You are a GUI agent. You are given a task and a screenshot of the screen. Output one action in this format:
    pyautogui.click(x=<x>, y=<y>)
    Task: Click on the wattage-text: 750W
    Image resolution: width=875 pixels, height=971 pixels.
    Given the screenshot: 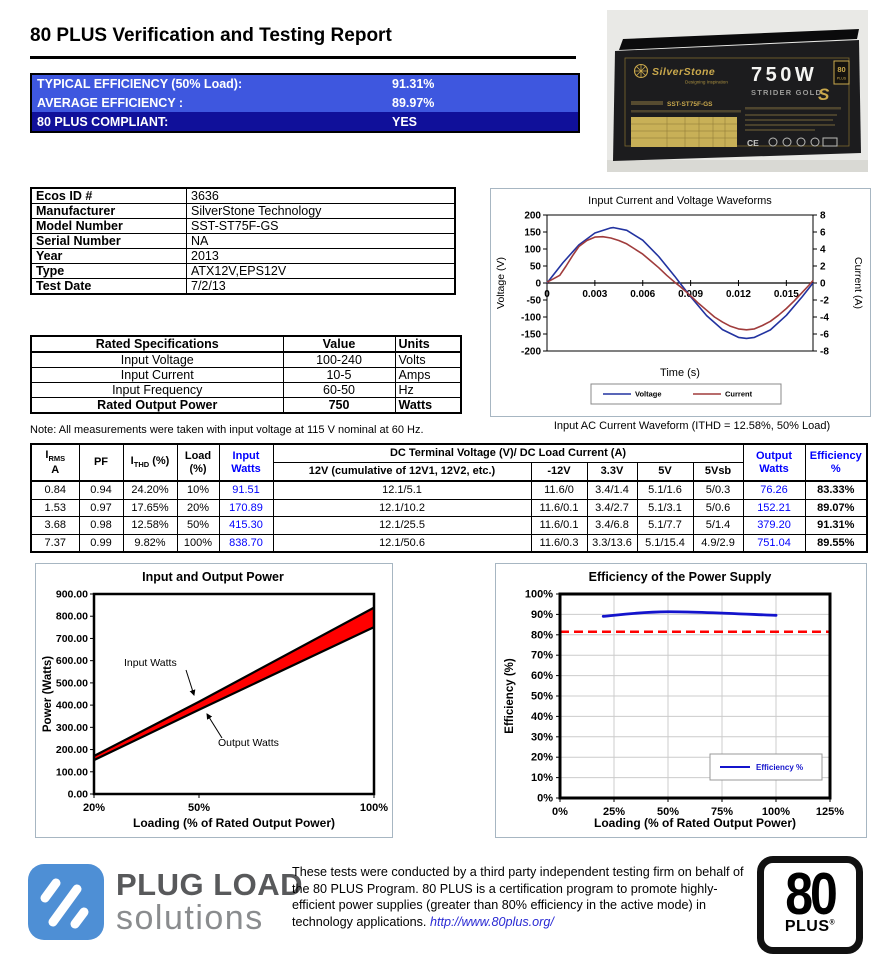 What is the action you would take?
    pyautogui.click(x=784, y=75)
    